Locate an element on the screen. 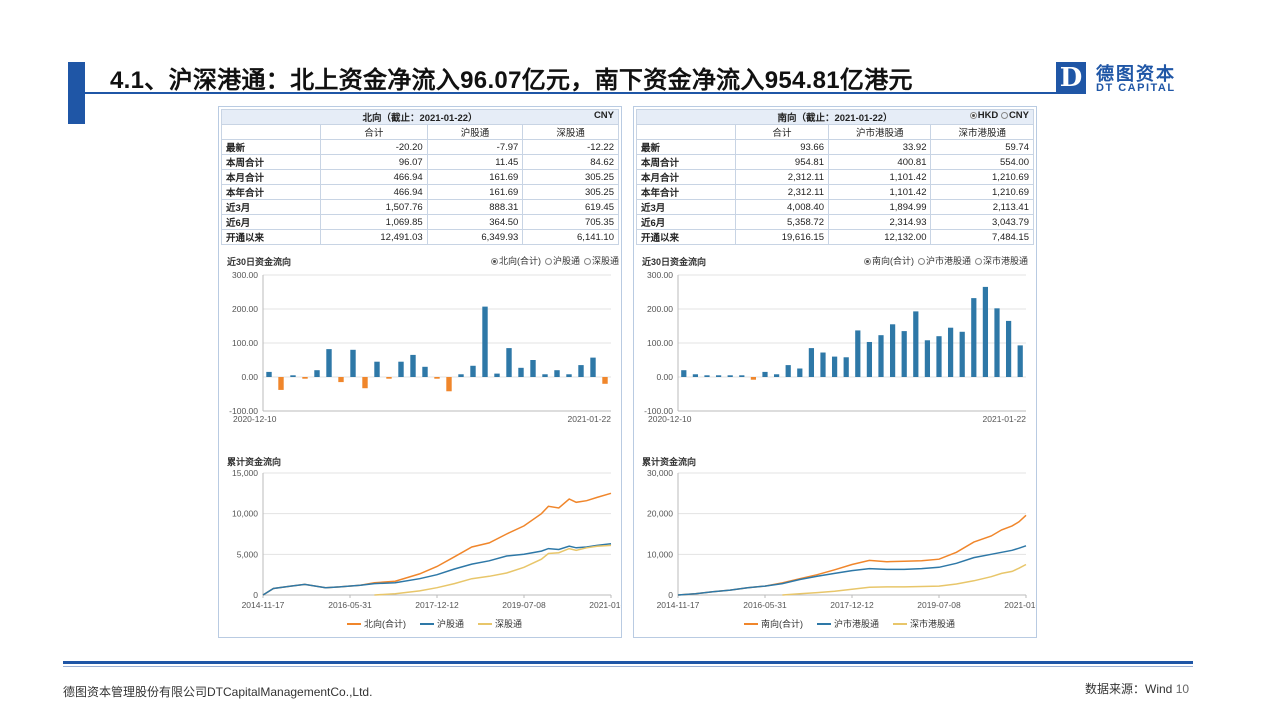 The image size is (1280, 720). legend-item: 深市港股通 is located at coordinates (924, 623).